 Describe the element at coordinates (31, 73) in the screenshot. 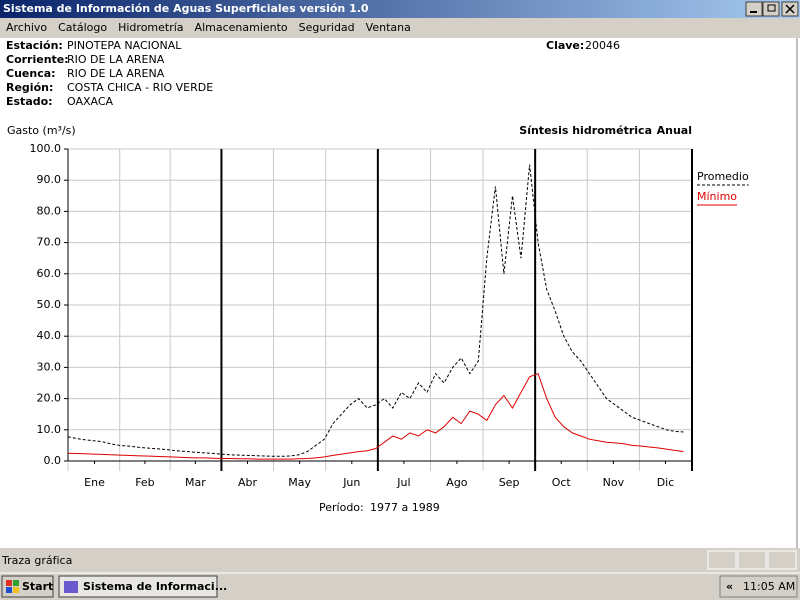

I see `field-label: Cuenca:` at that location.